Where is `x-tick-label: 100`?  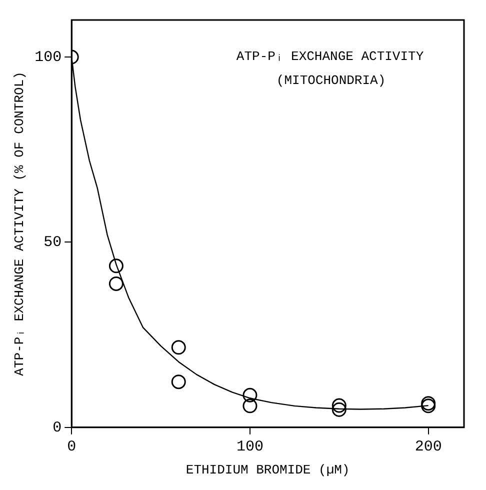 x-tick-label: 100 is located at coordinates (250, 447).